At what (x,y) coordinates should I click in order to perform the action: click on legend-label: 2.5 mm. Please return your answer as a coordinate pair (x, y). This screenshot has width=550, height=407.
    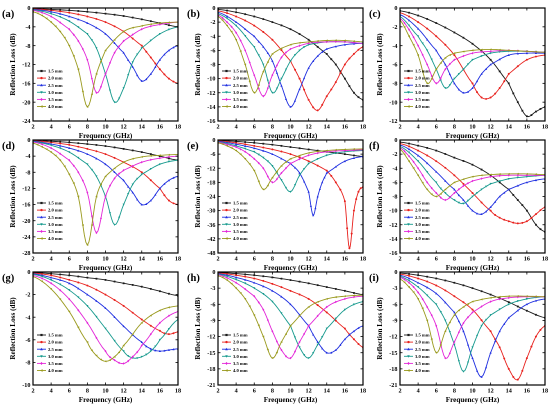
    Looking at the image, I should click on (55, 217).